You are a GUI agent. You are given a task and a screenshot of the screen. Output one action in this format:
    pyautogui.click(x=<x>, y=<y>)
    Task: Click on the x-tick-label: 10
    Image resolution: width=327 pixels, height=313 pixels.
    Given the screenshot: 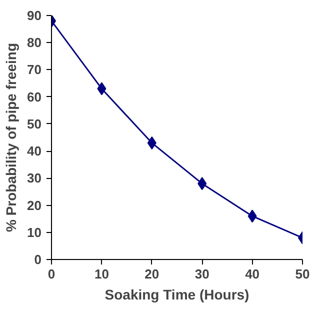 What is the action you would take?
    pyautogui.click(x=101, y=274)
    